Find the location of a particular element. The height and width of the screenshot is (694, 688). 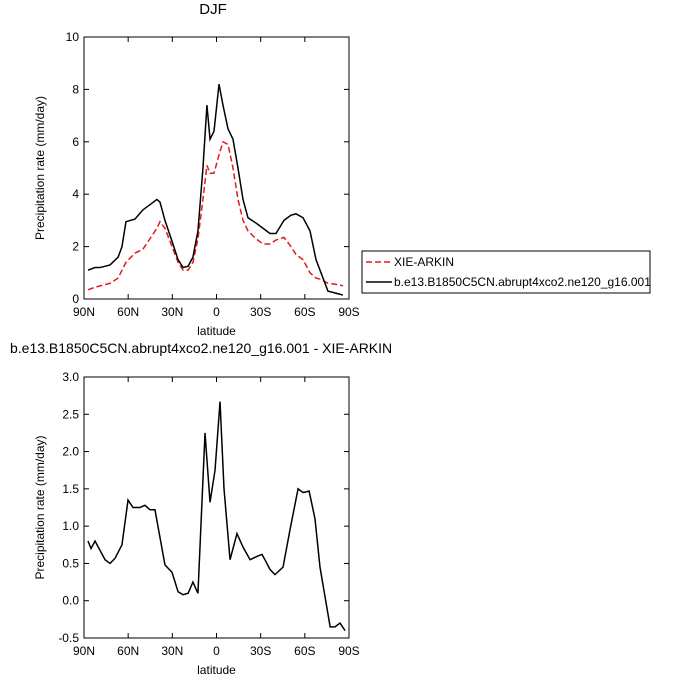

y-tick-label: 1.5 is located at coordinates (70, 489).